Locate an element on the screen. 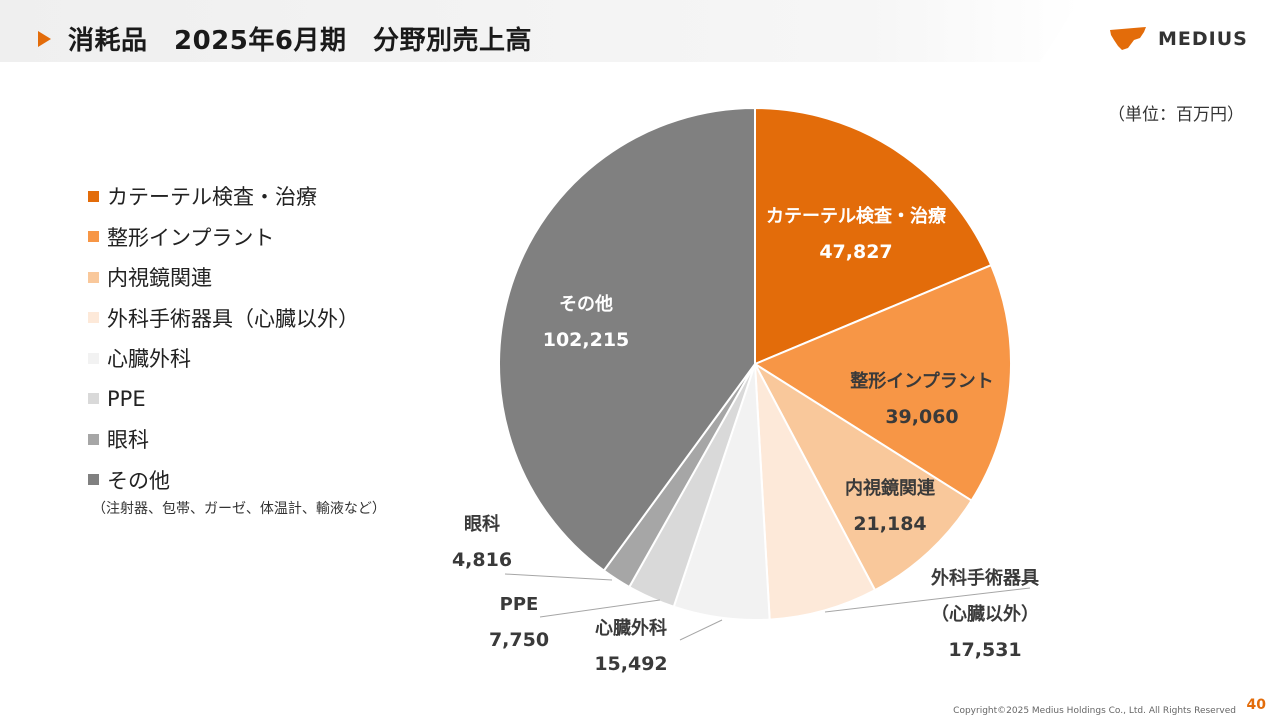  slice-name-label: 整形インプラント is located at coordinates (921, 381).